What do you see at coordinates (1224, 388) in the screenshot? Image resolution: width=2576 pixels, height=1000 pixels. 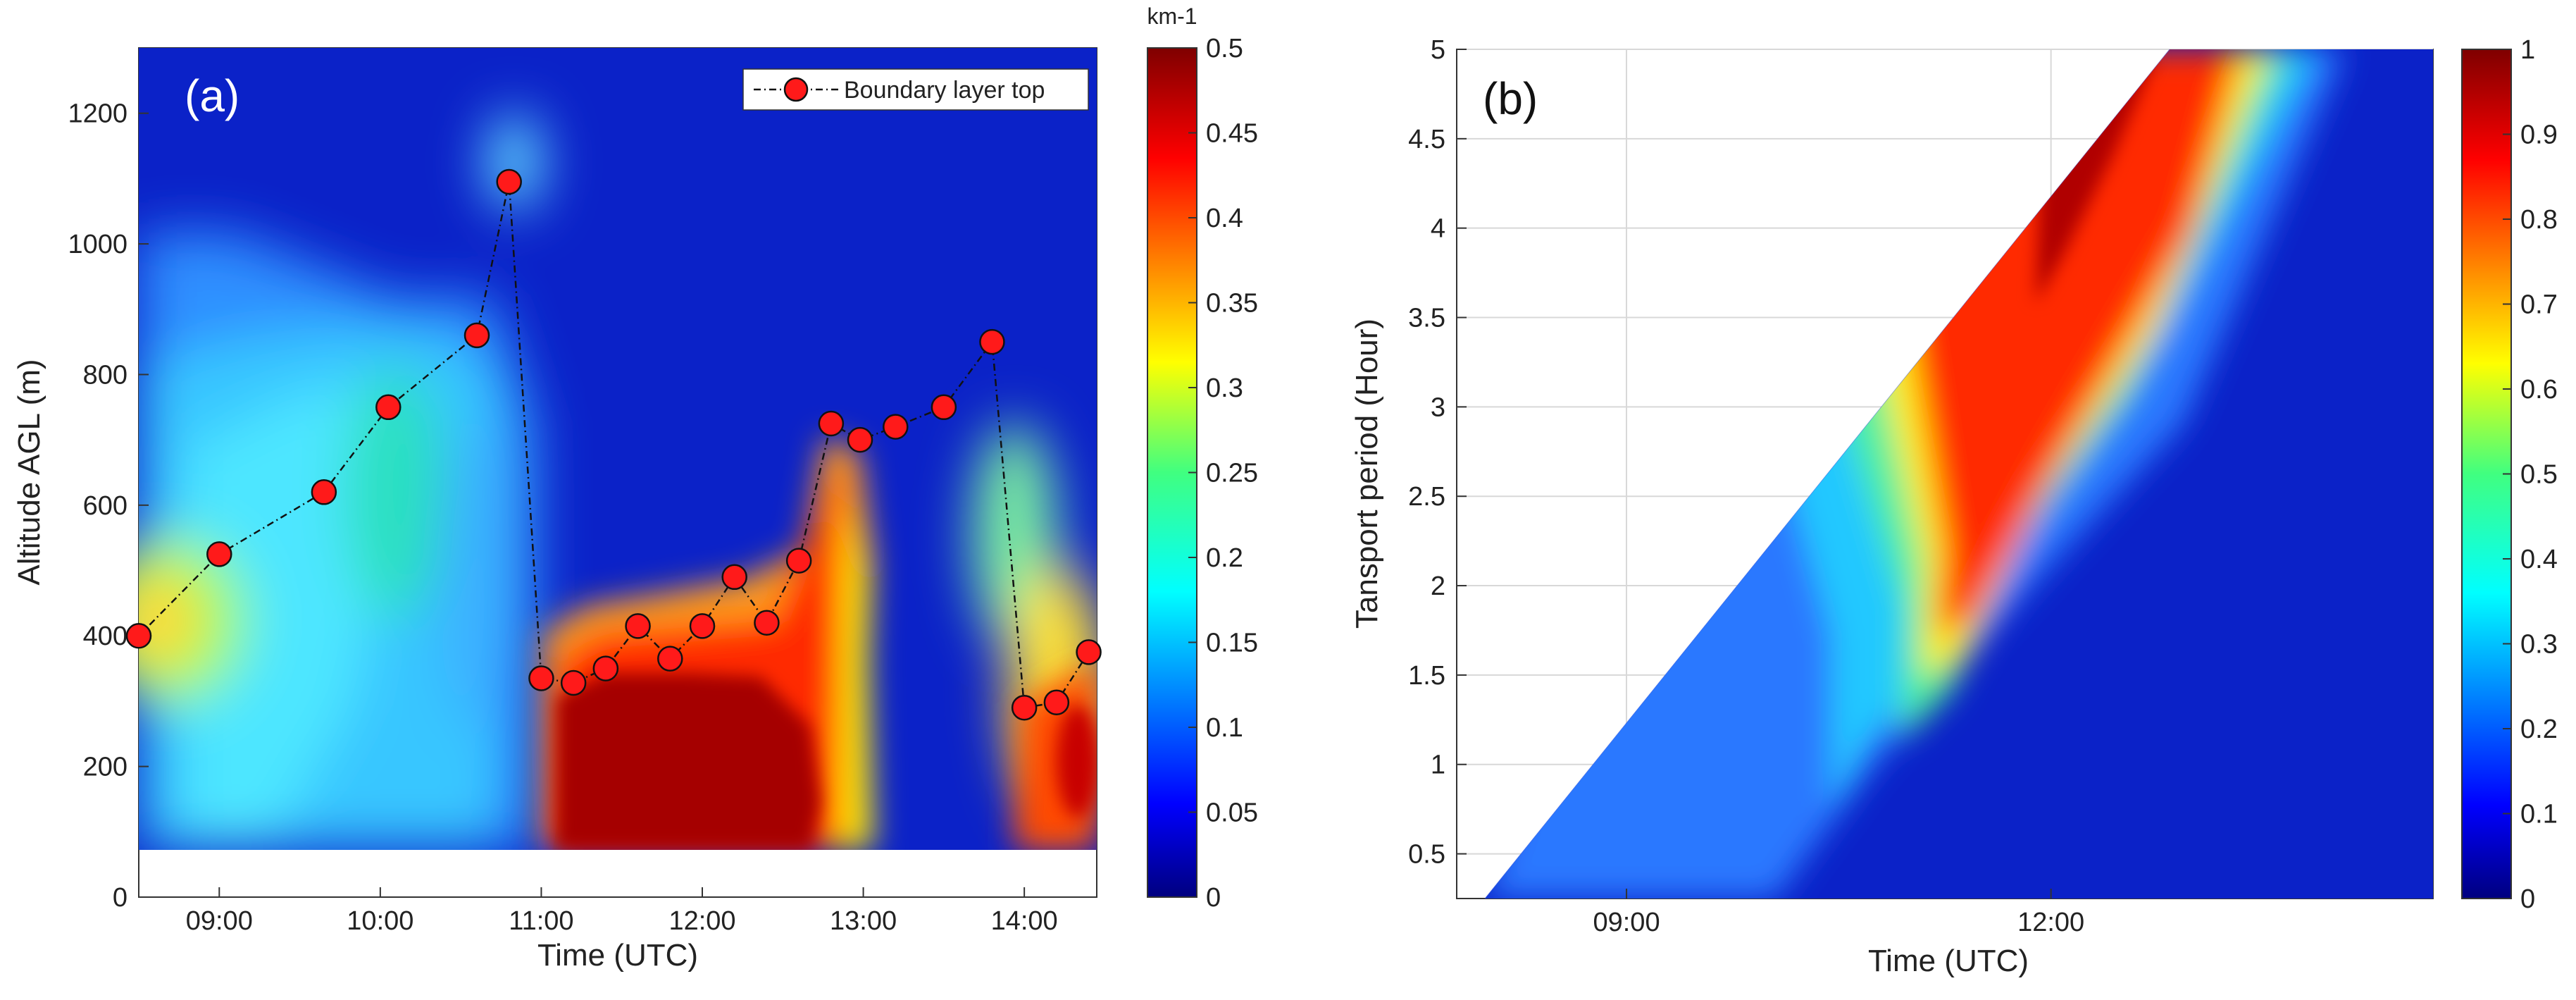 I see `colorbar-a-tick-label: 0.3` at bounding box center [1224, 388].